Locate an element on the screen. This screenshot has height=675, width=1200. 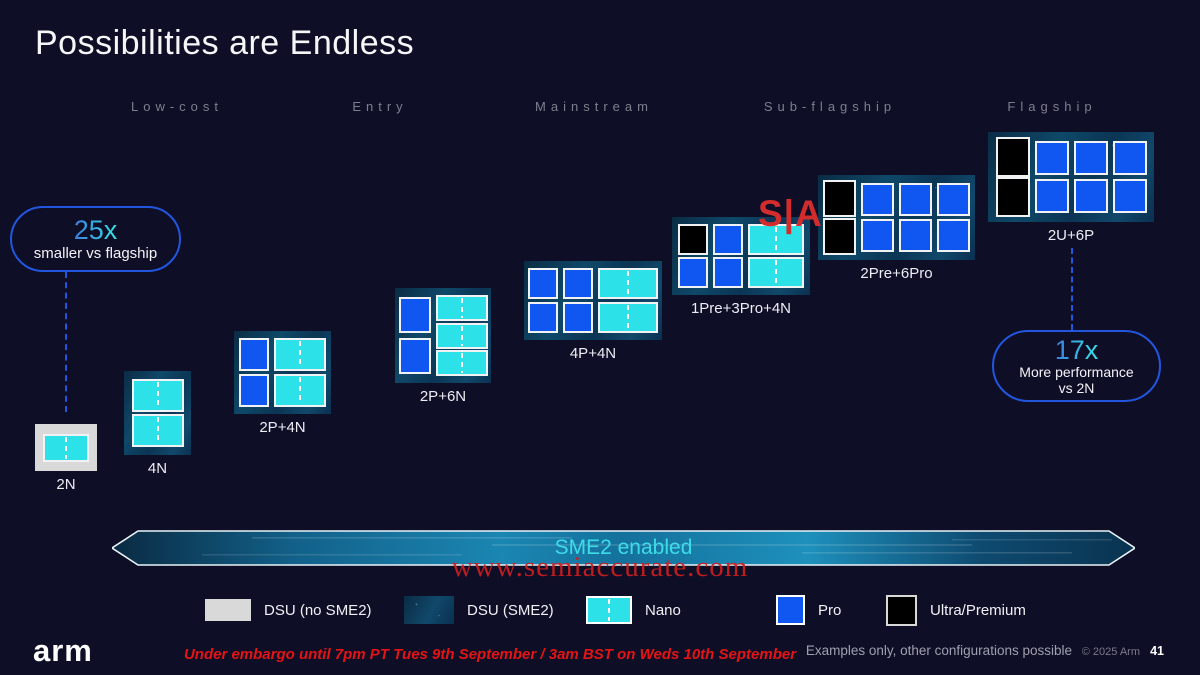
cluster-2n is located at coordinates (66, 447).